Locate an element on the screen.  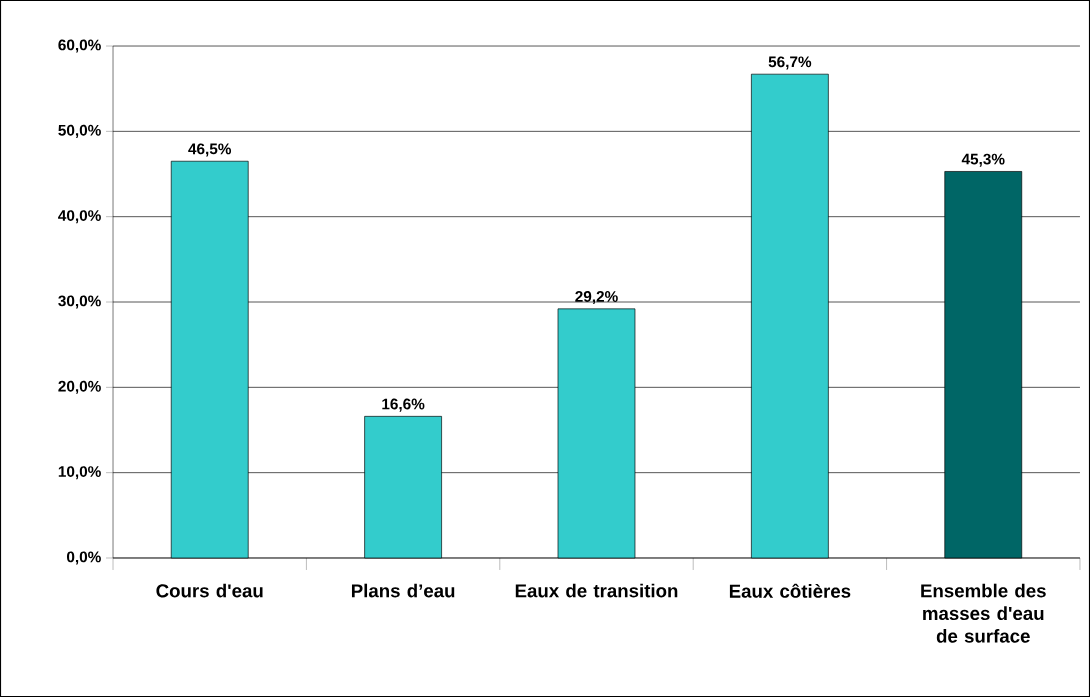
y-tick-label: 20,0% is located at coordinates (79, 387).